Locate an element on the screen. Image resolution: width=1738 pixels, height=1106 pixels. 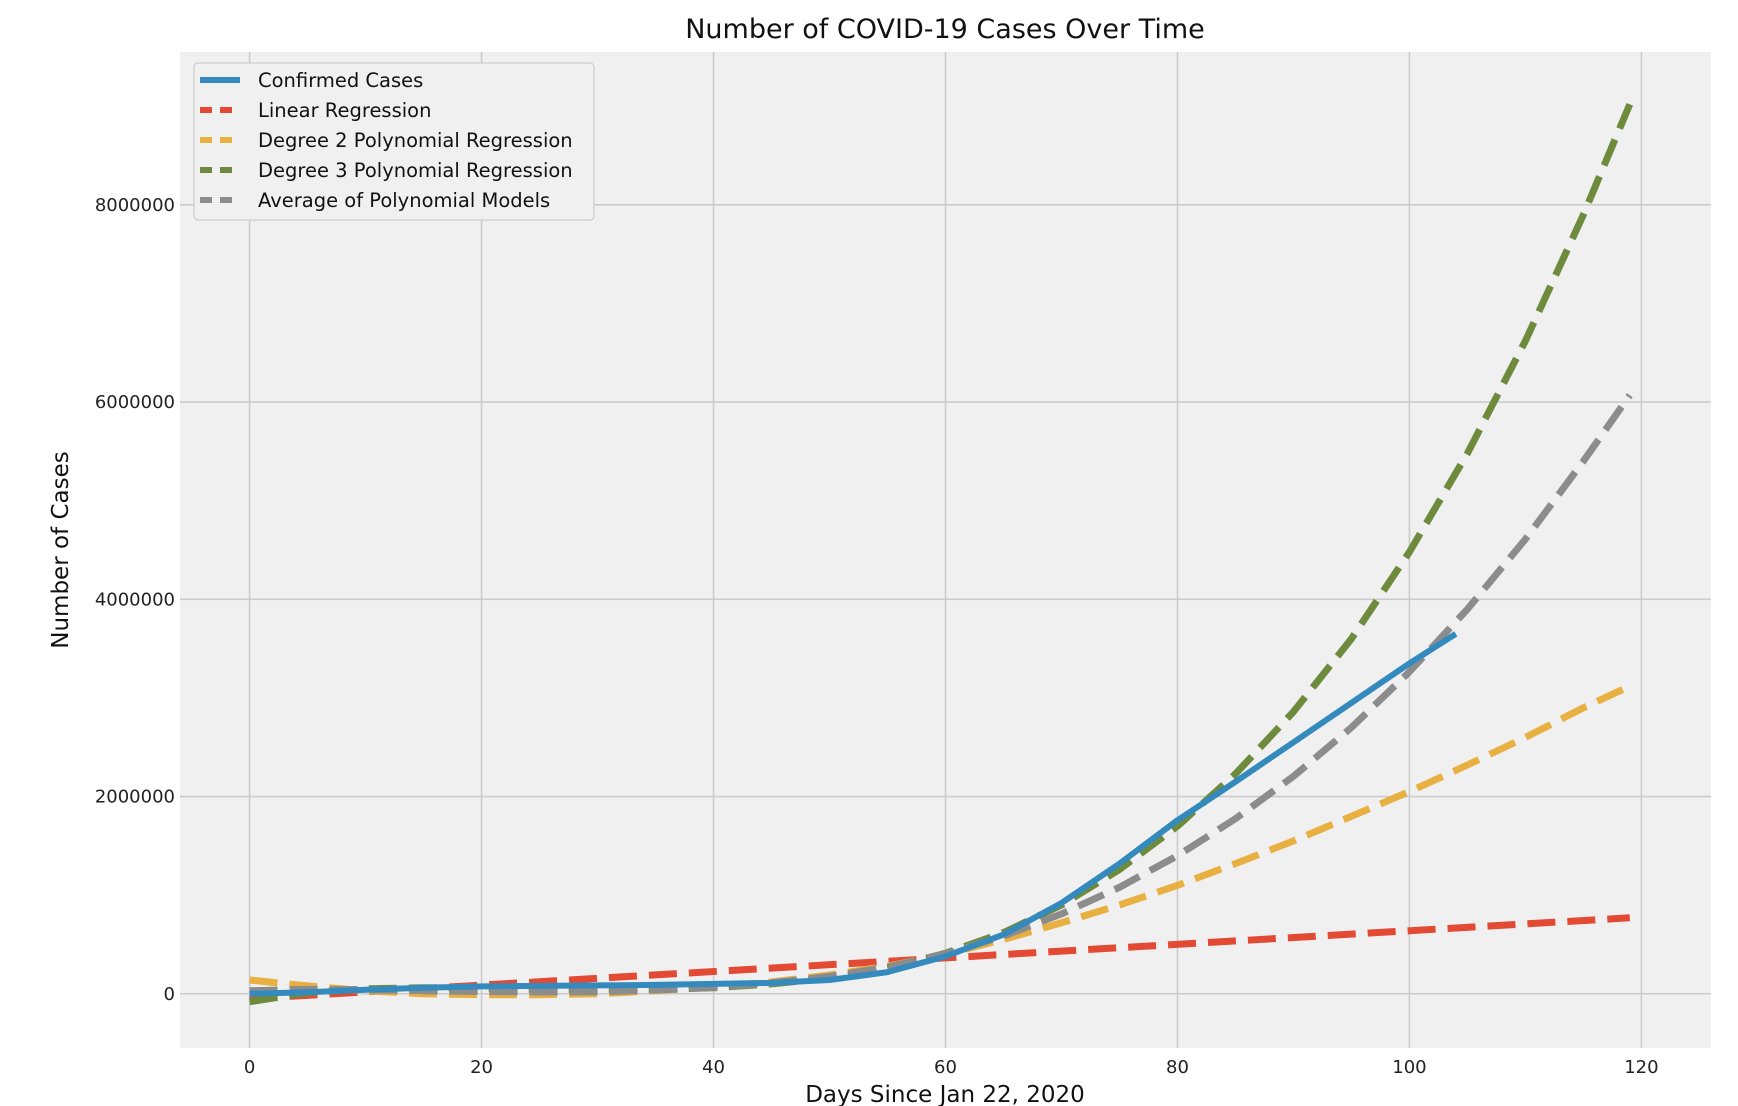
y-tick-label: 6000000 is located at coordinates (135, 402).